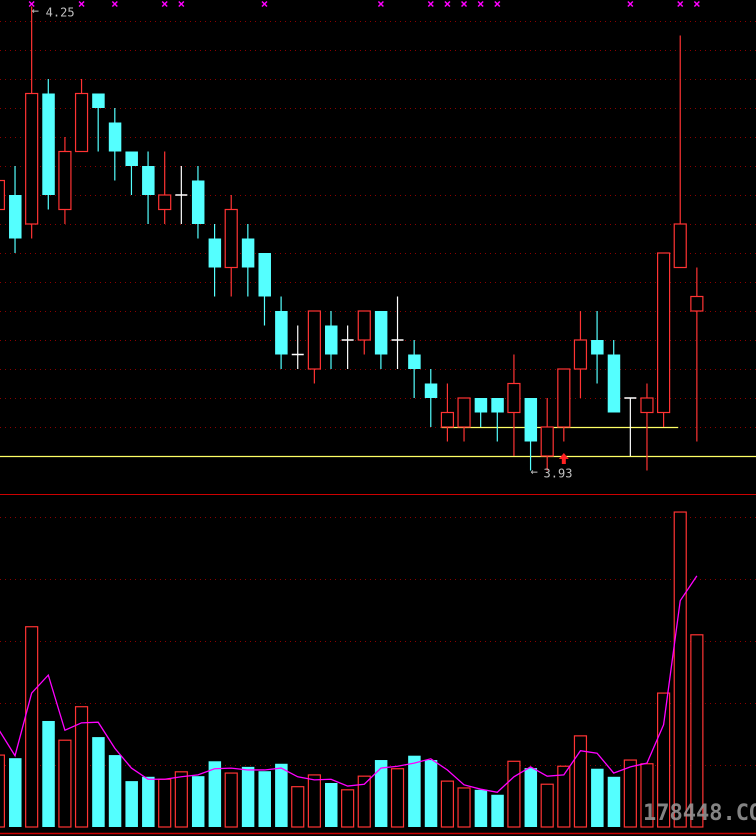  I want to click on low-annotation: ← 3.93, so click(552, 473).